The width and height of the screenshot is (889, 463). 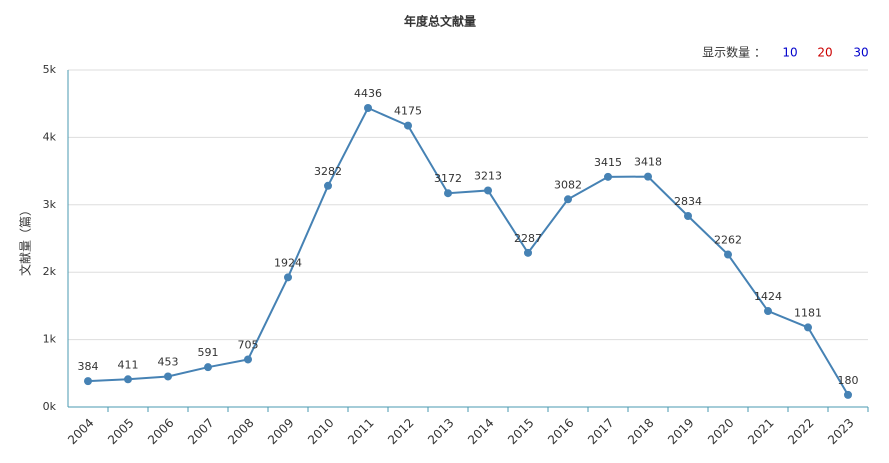 I want to click on data-label: 411, so click(x=128, y=364).